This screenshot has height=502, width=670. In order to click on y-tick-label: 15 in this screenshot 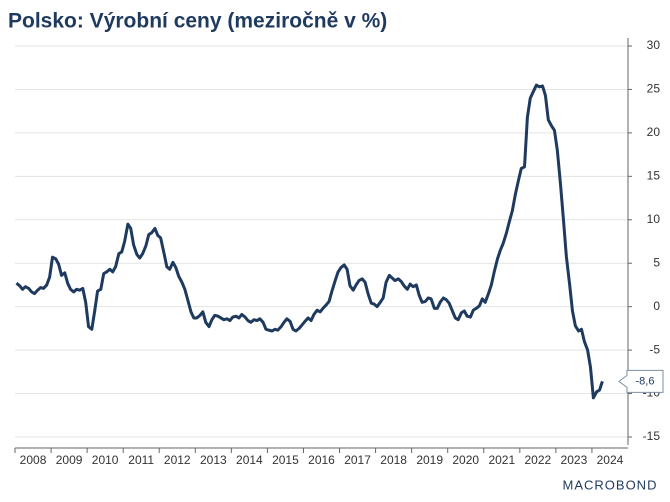, I will do `click(654, 176)`.